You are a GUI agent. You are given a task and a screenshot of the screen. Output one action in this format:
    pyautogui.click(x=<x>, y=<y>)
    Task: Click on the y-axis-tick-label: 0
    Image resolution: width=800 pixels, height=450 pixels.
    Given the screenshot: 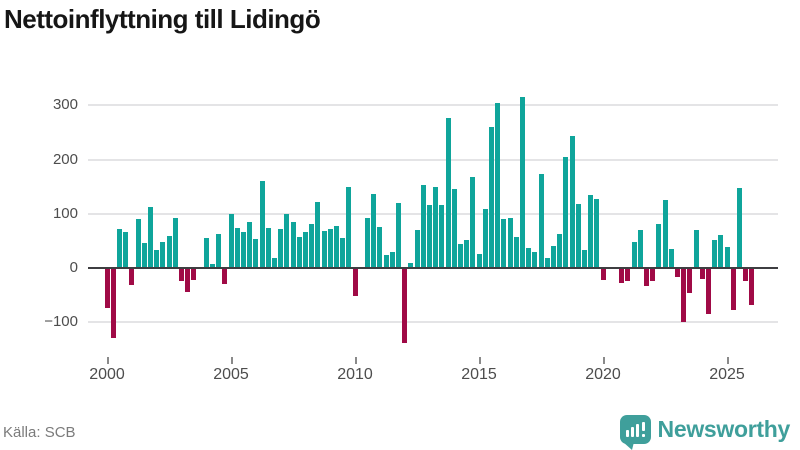 What is the action you would take?
    pyautogui.click(x=73, y=267)
    